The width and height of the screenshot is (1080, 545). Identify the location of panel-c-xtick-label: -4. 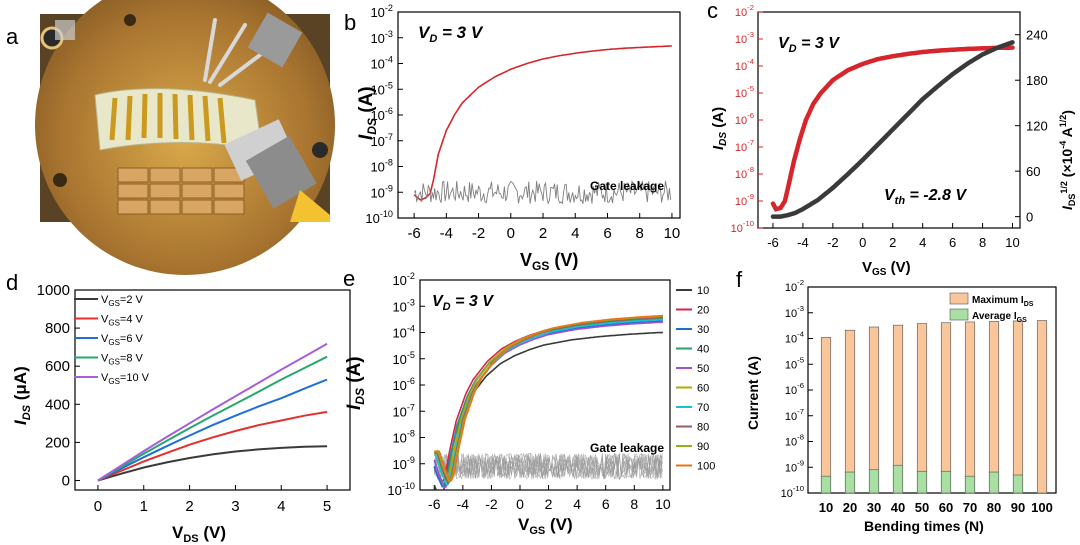
(803, 242).